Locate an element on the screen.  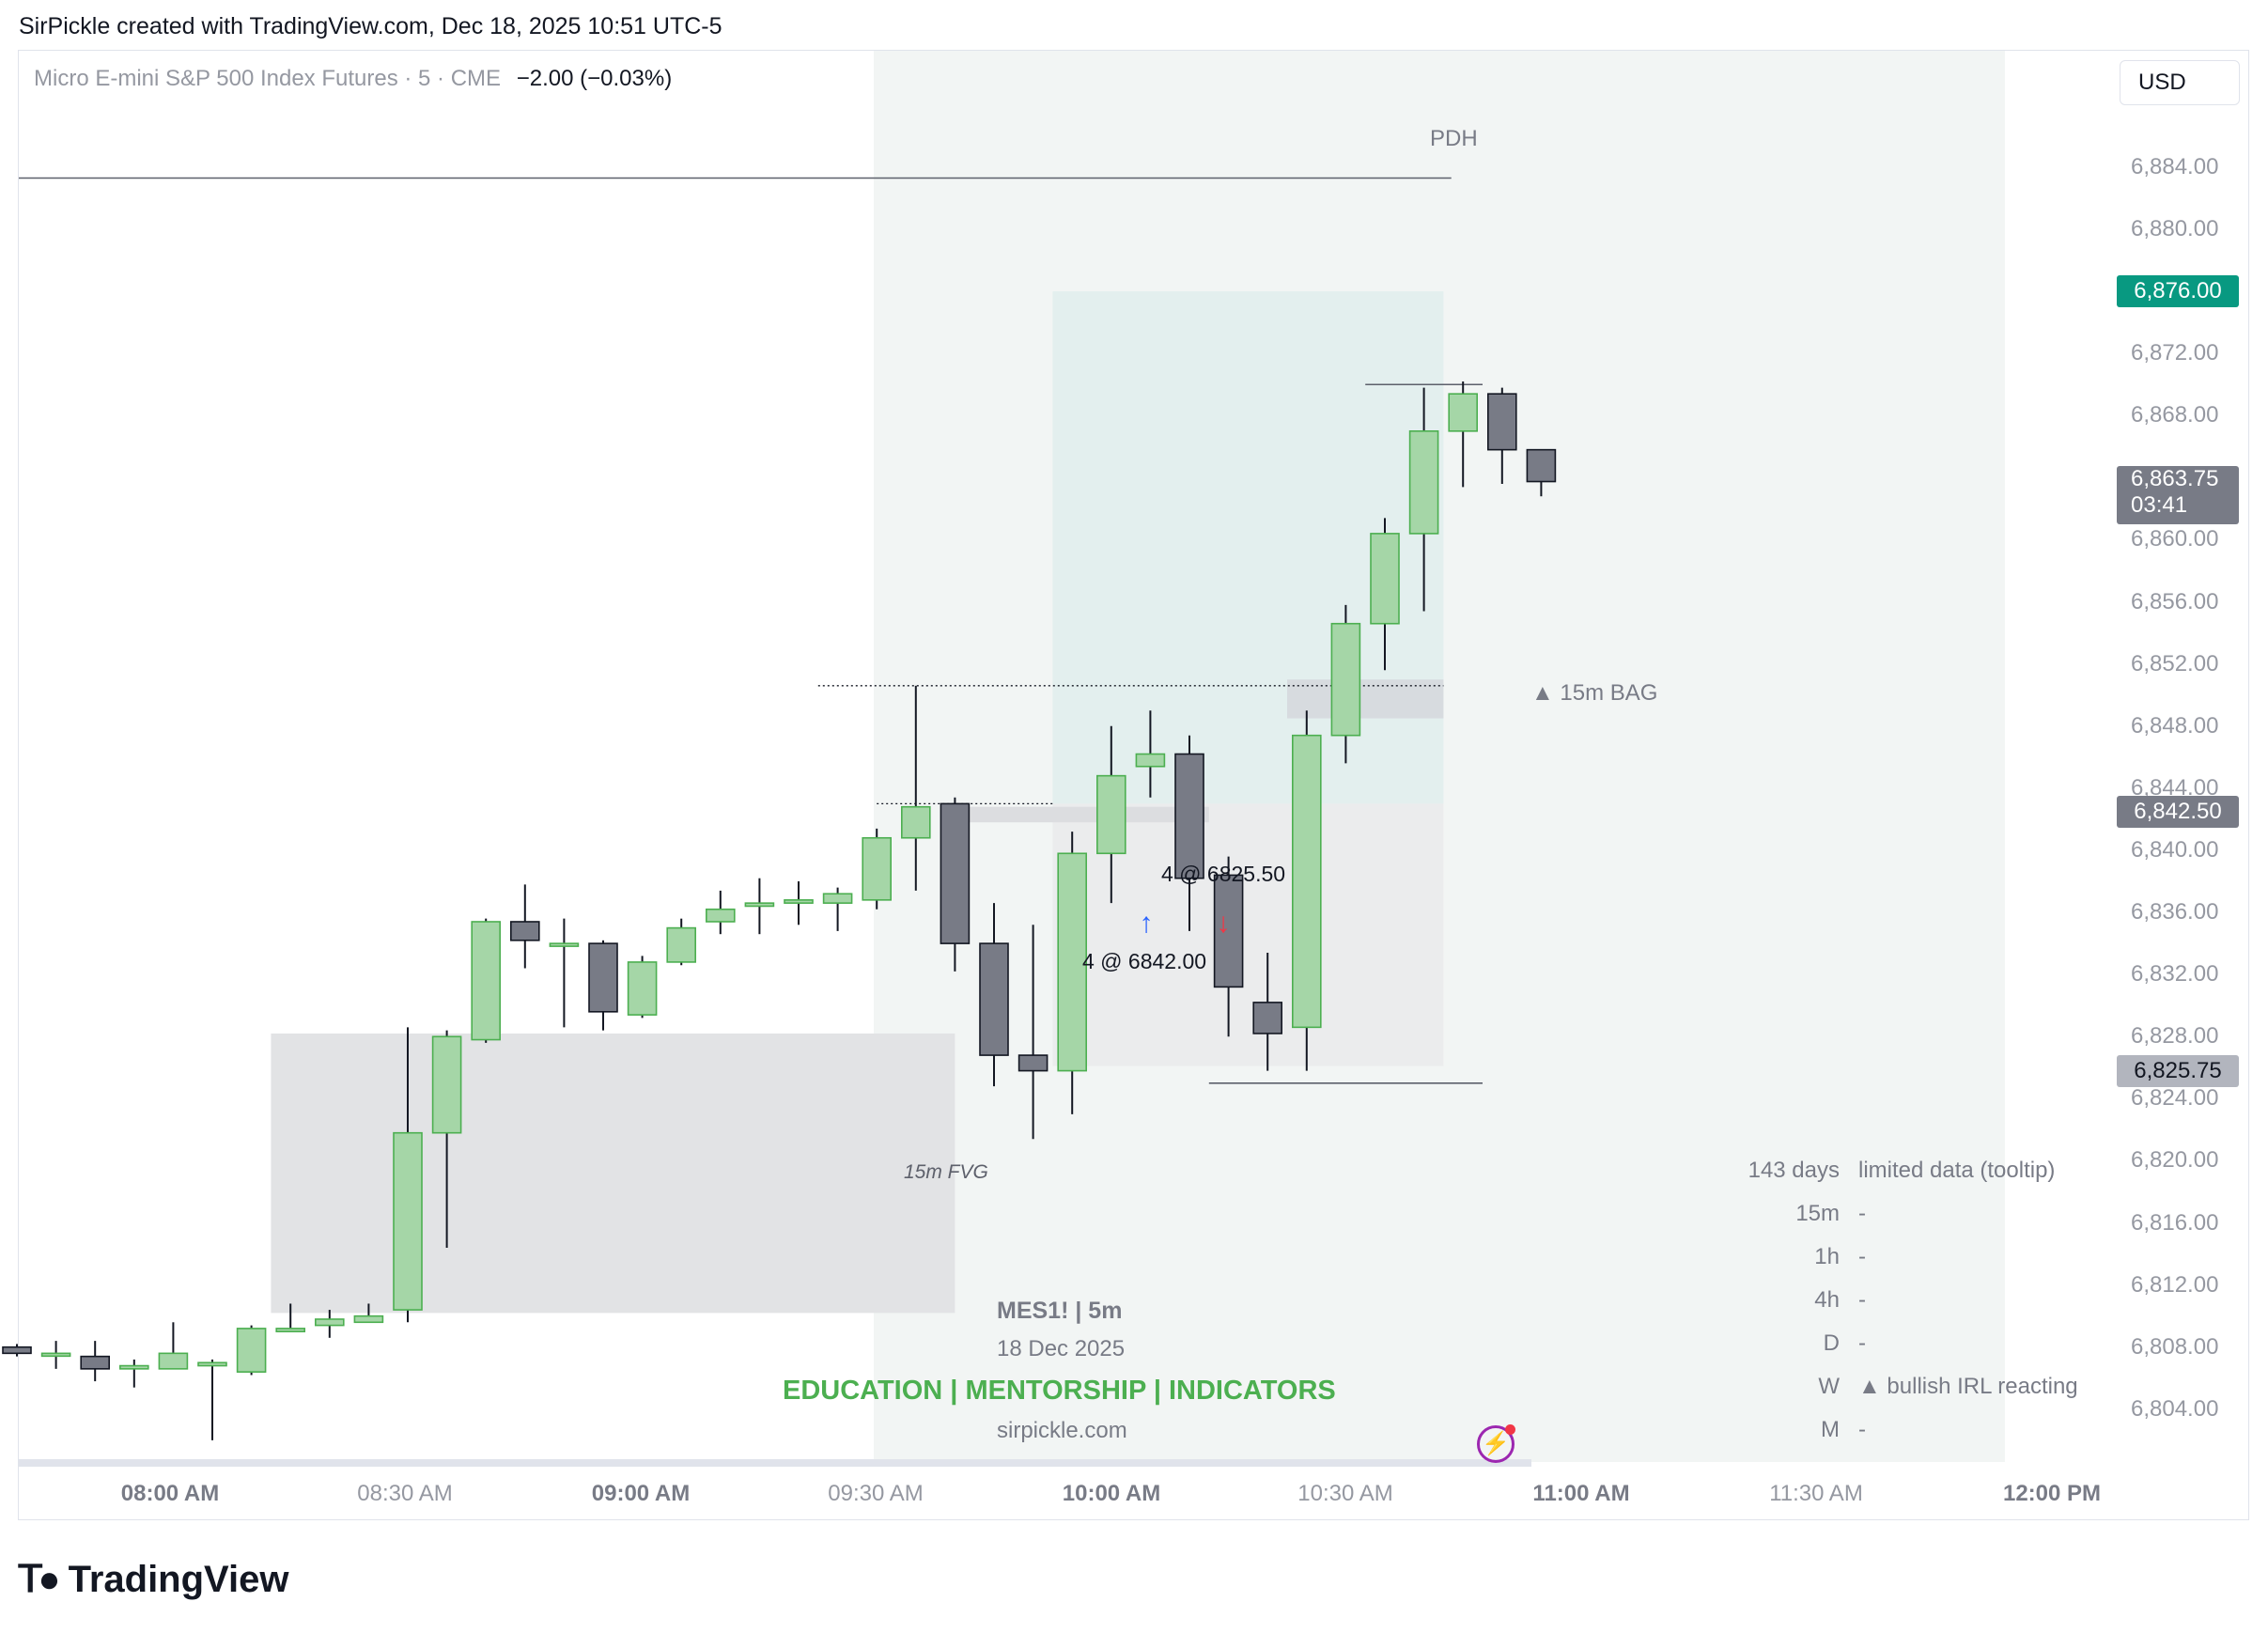
price-tick: 6,856.00 is located at coordinates (2175, 601).